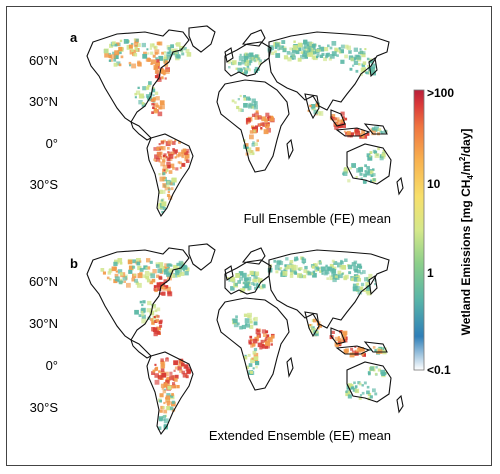 This screenshot has height=474, width=500. What do you see at coordinates (434, 184) in the screenshot?
I see `colorbar-tick-10: 10` at bounding box center [434, 184].